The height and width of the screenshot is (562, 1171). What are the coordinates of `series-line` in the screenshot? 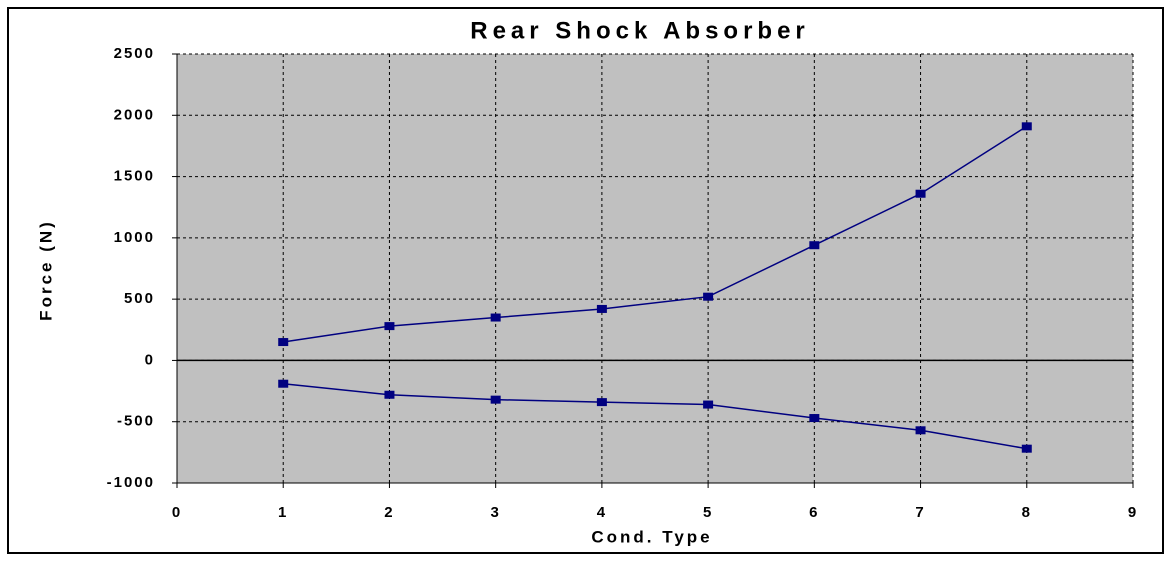 It's located at (655, 416).